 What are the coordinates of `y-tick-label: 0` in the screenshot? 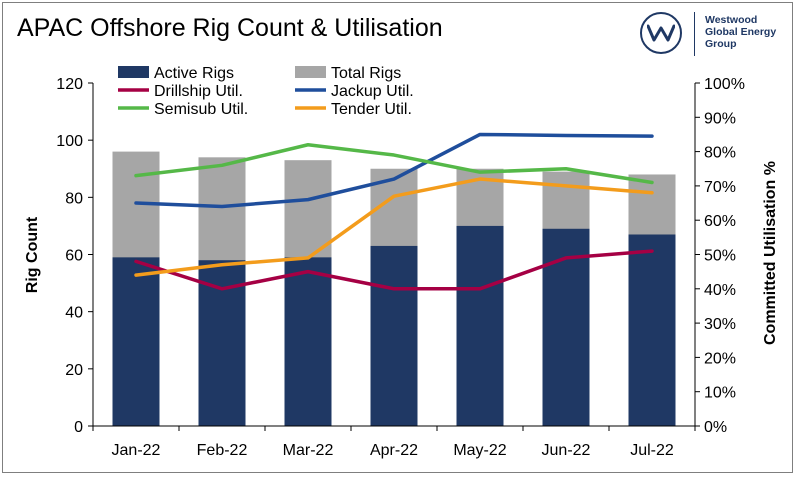 It's located at (78, 427).